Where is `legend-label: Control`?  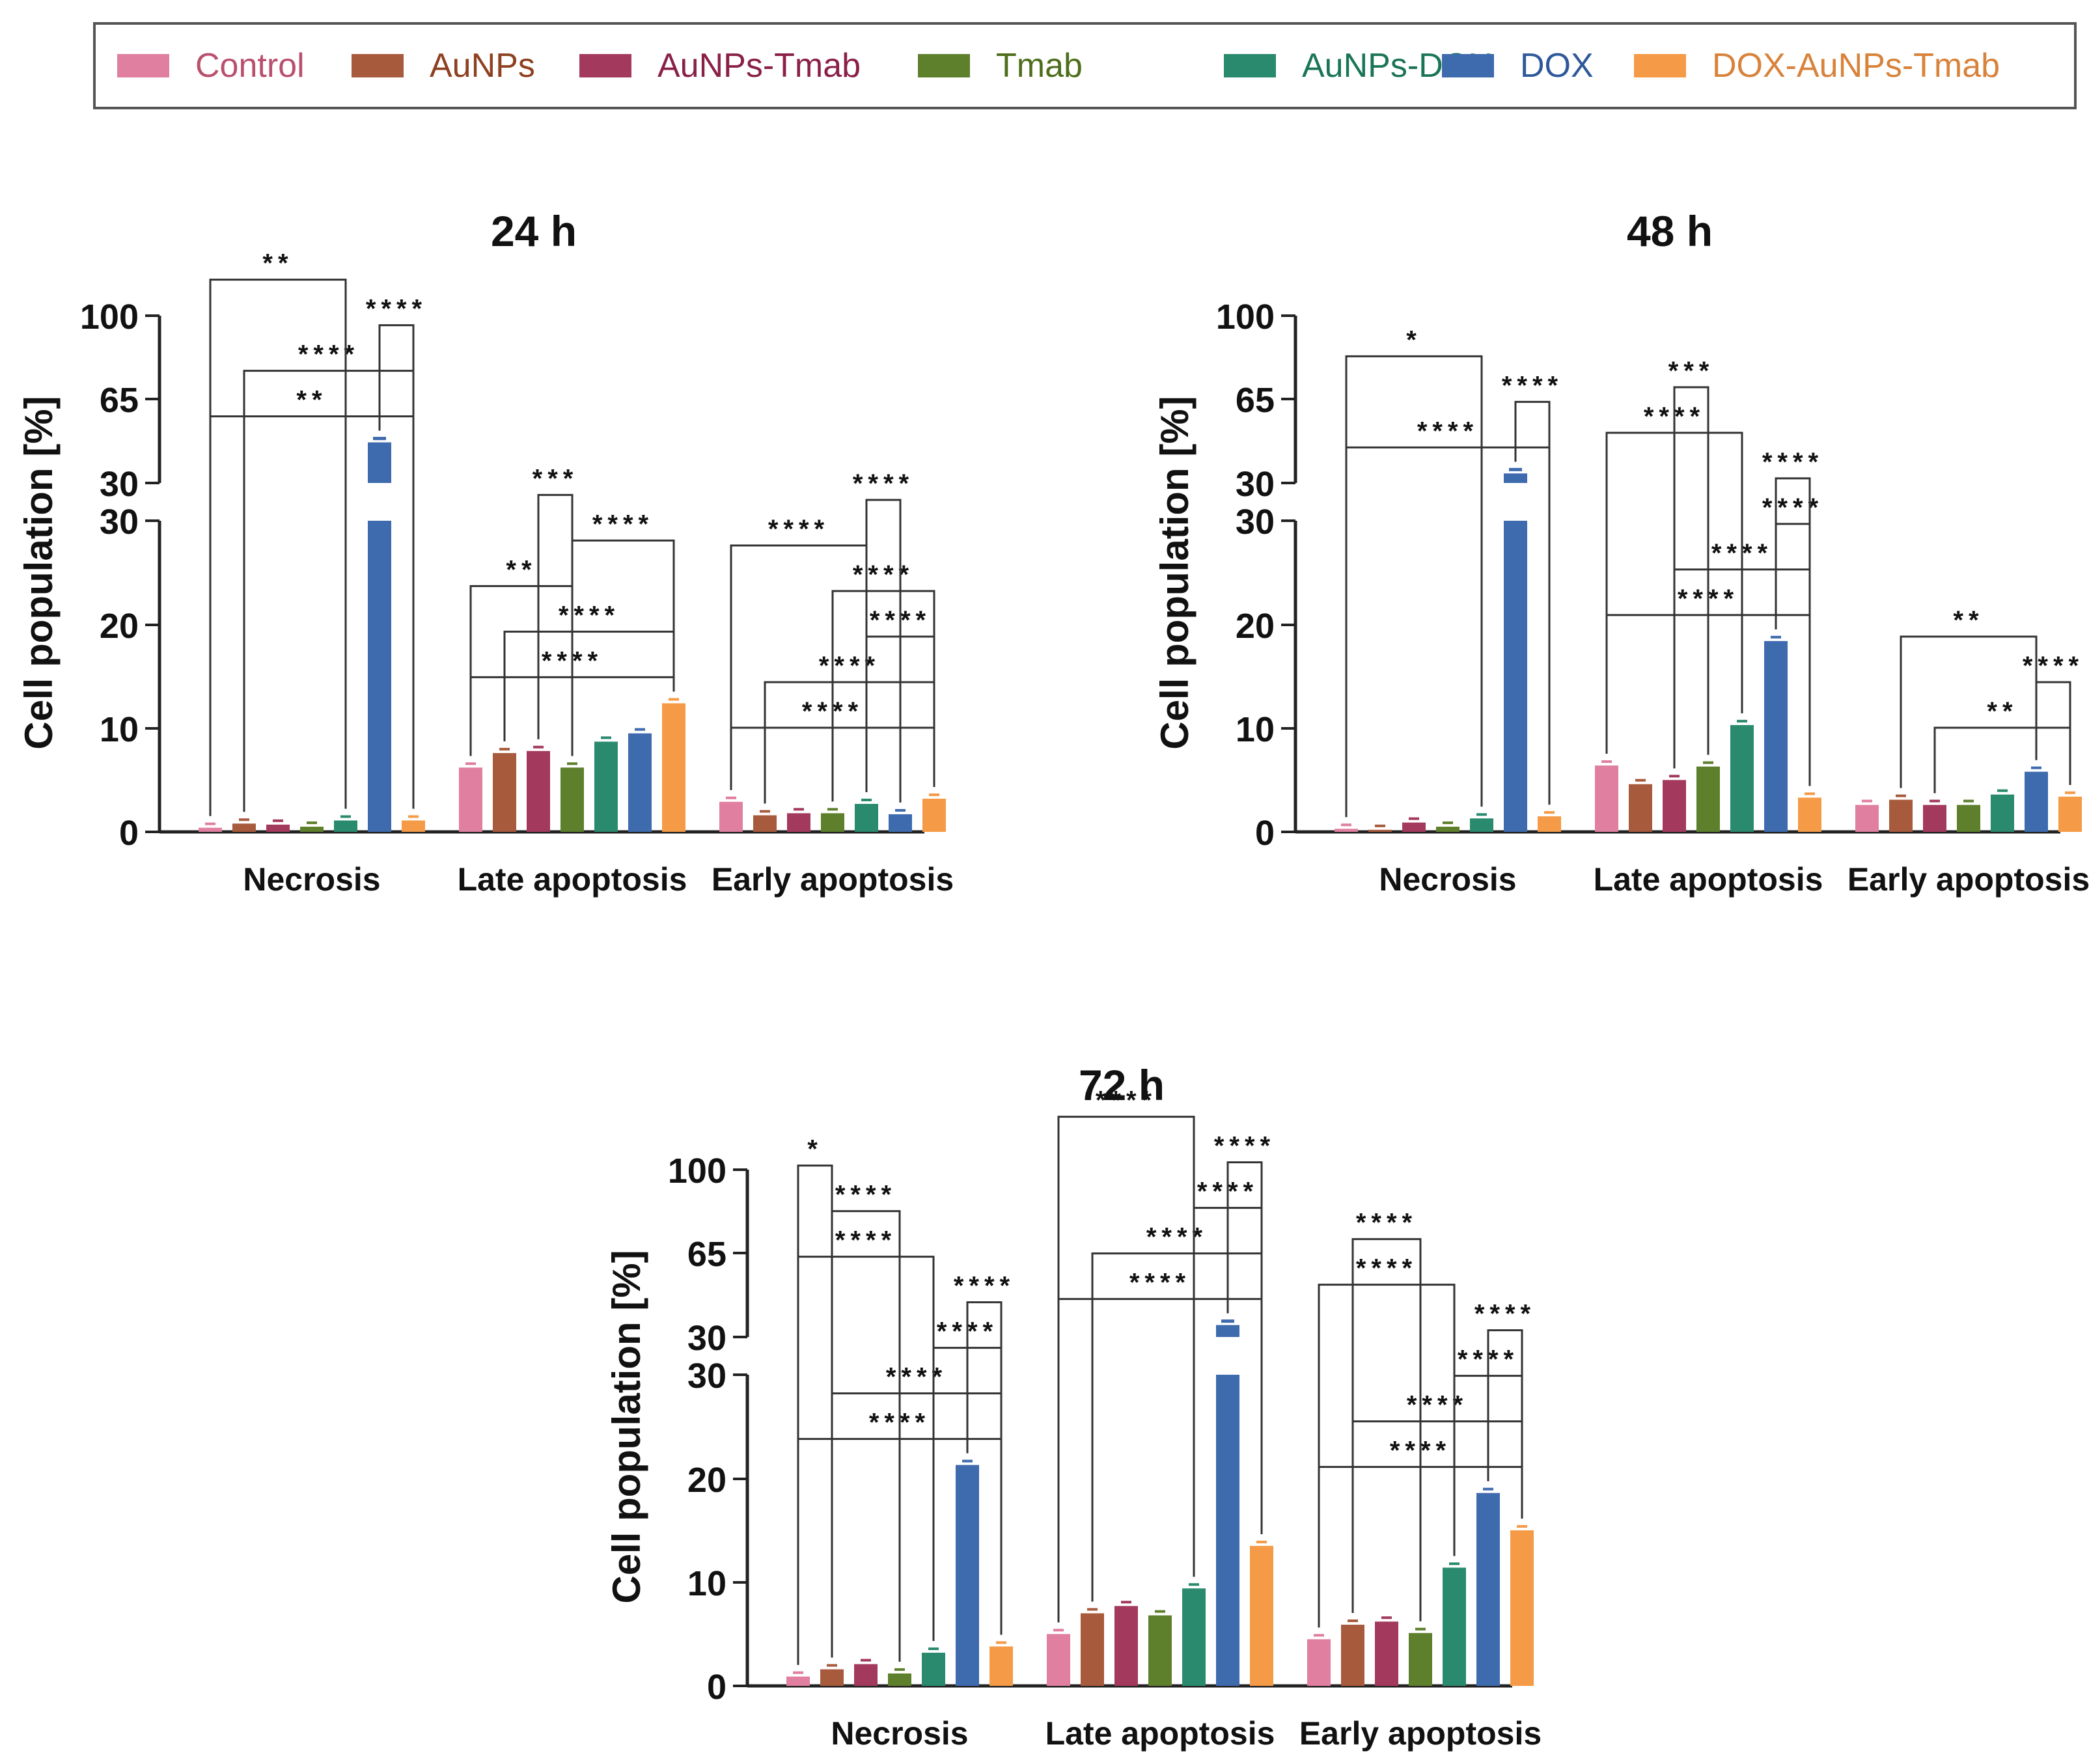 legend-label: Control is located at coordinates (250, 66).